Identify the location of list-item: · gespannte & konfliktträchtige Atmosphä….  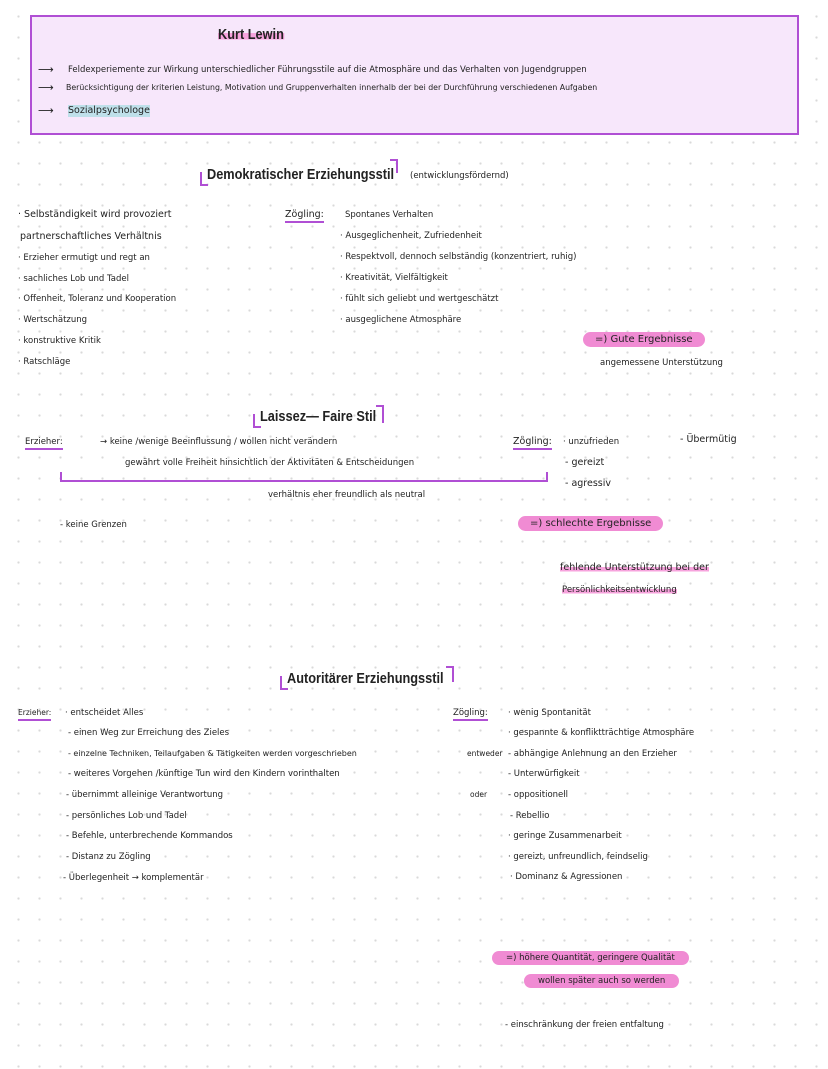
(601, 733).